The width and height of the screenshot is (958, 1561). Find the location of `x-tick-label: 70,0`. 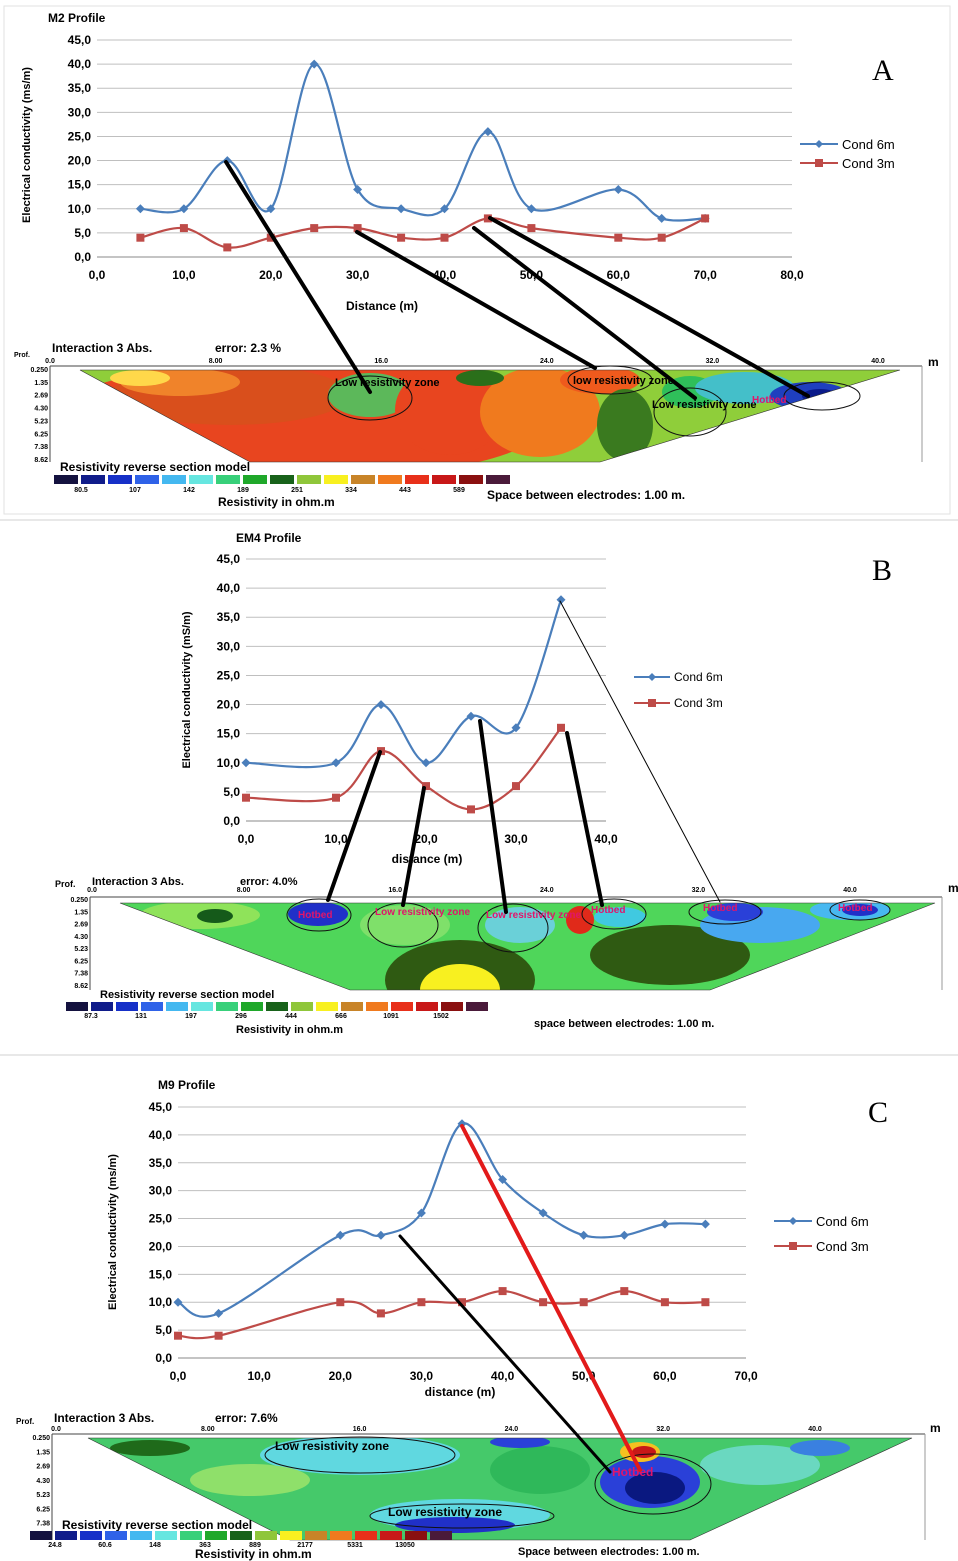

x-tick-label: 70,0 is located at coordinates (705, 275).